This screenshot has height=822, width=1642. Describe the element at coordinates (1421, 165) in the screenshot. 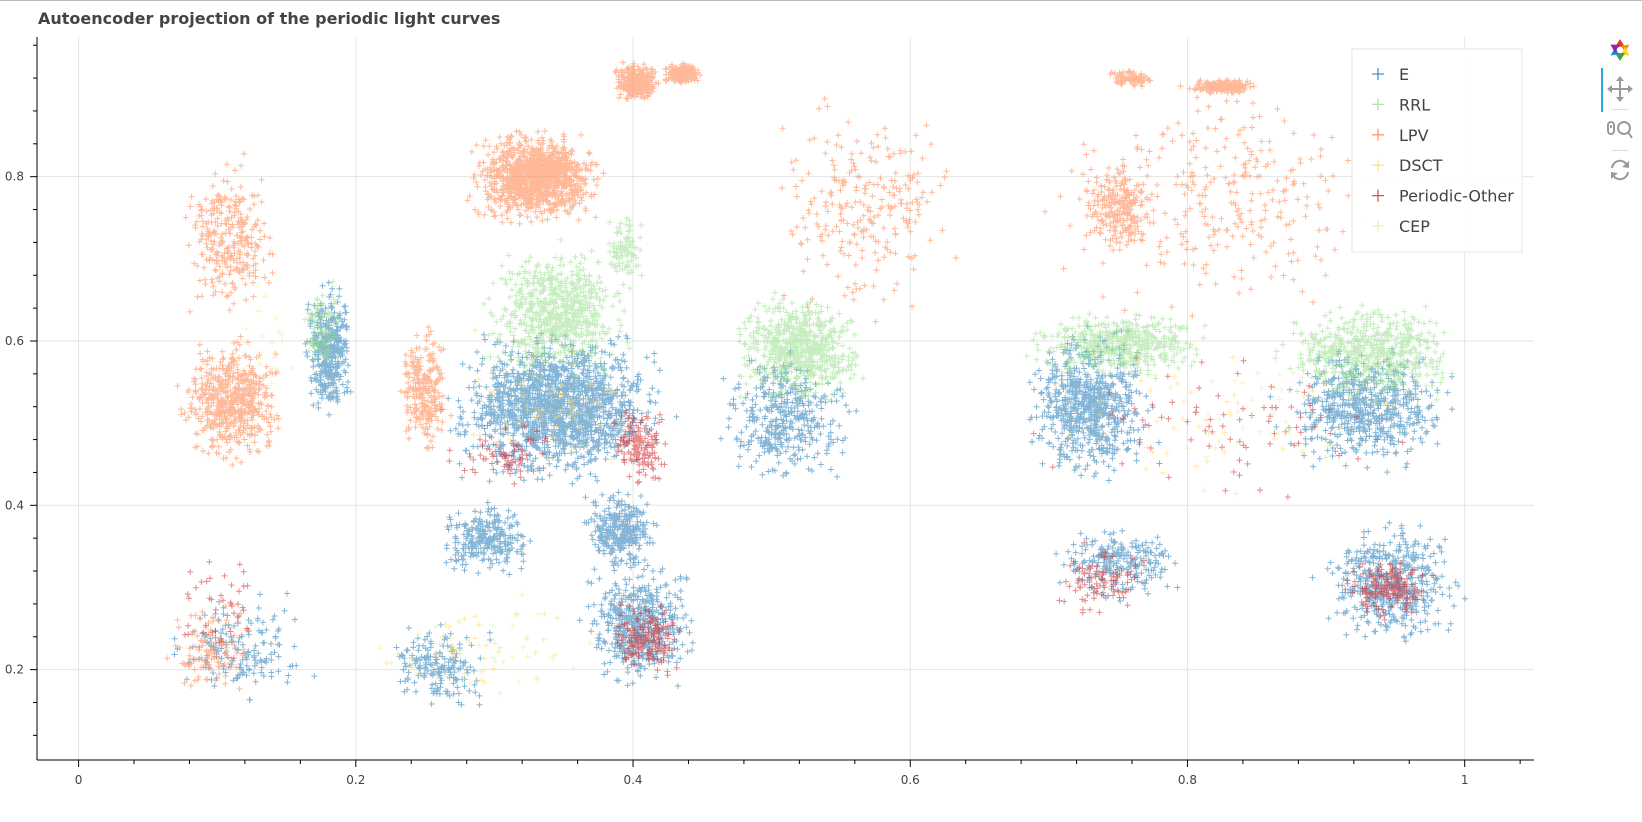

I see `legend-label: DSCT` at that location.